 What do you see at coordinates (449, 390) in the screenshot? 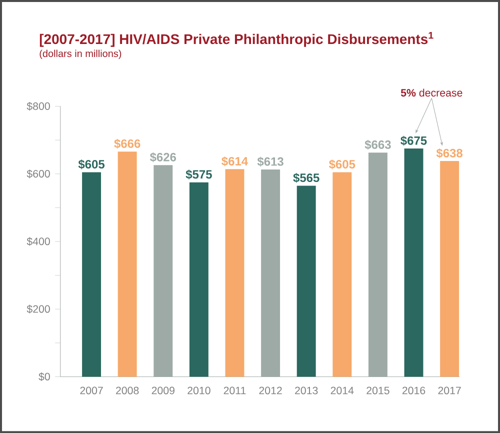
I see `x-tick-label: 2017` at bounding box center [449, 390].